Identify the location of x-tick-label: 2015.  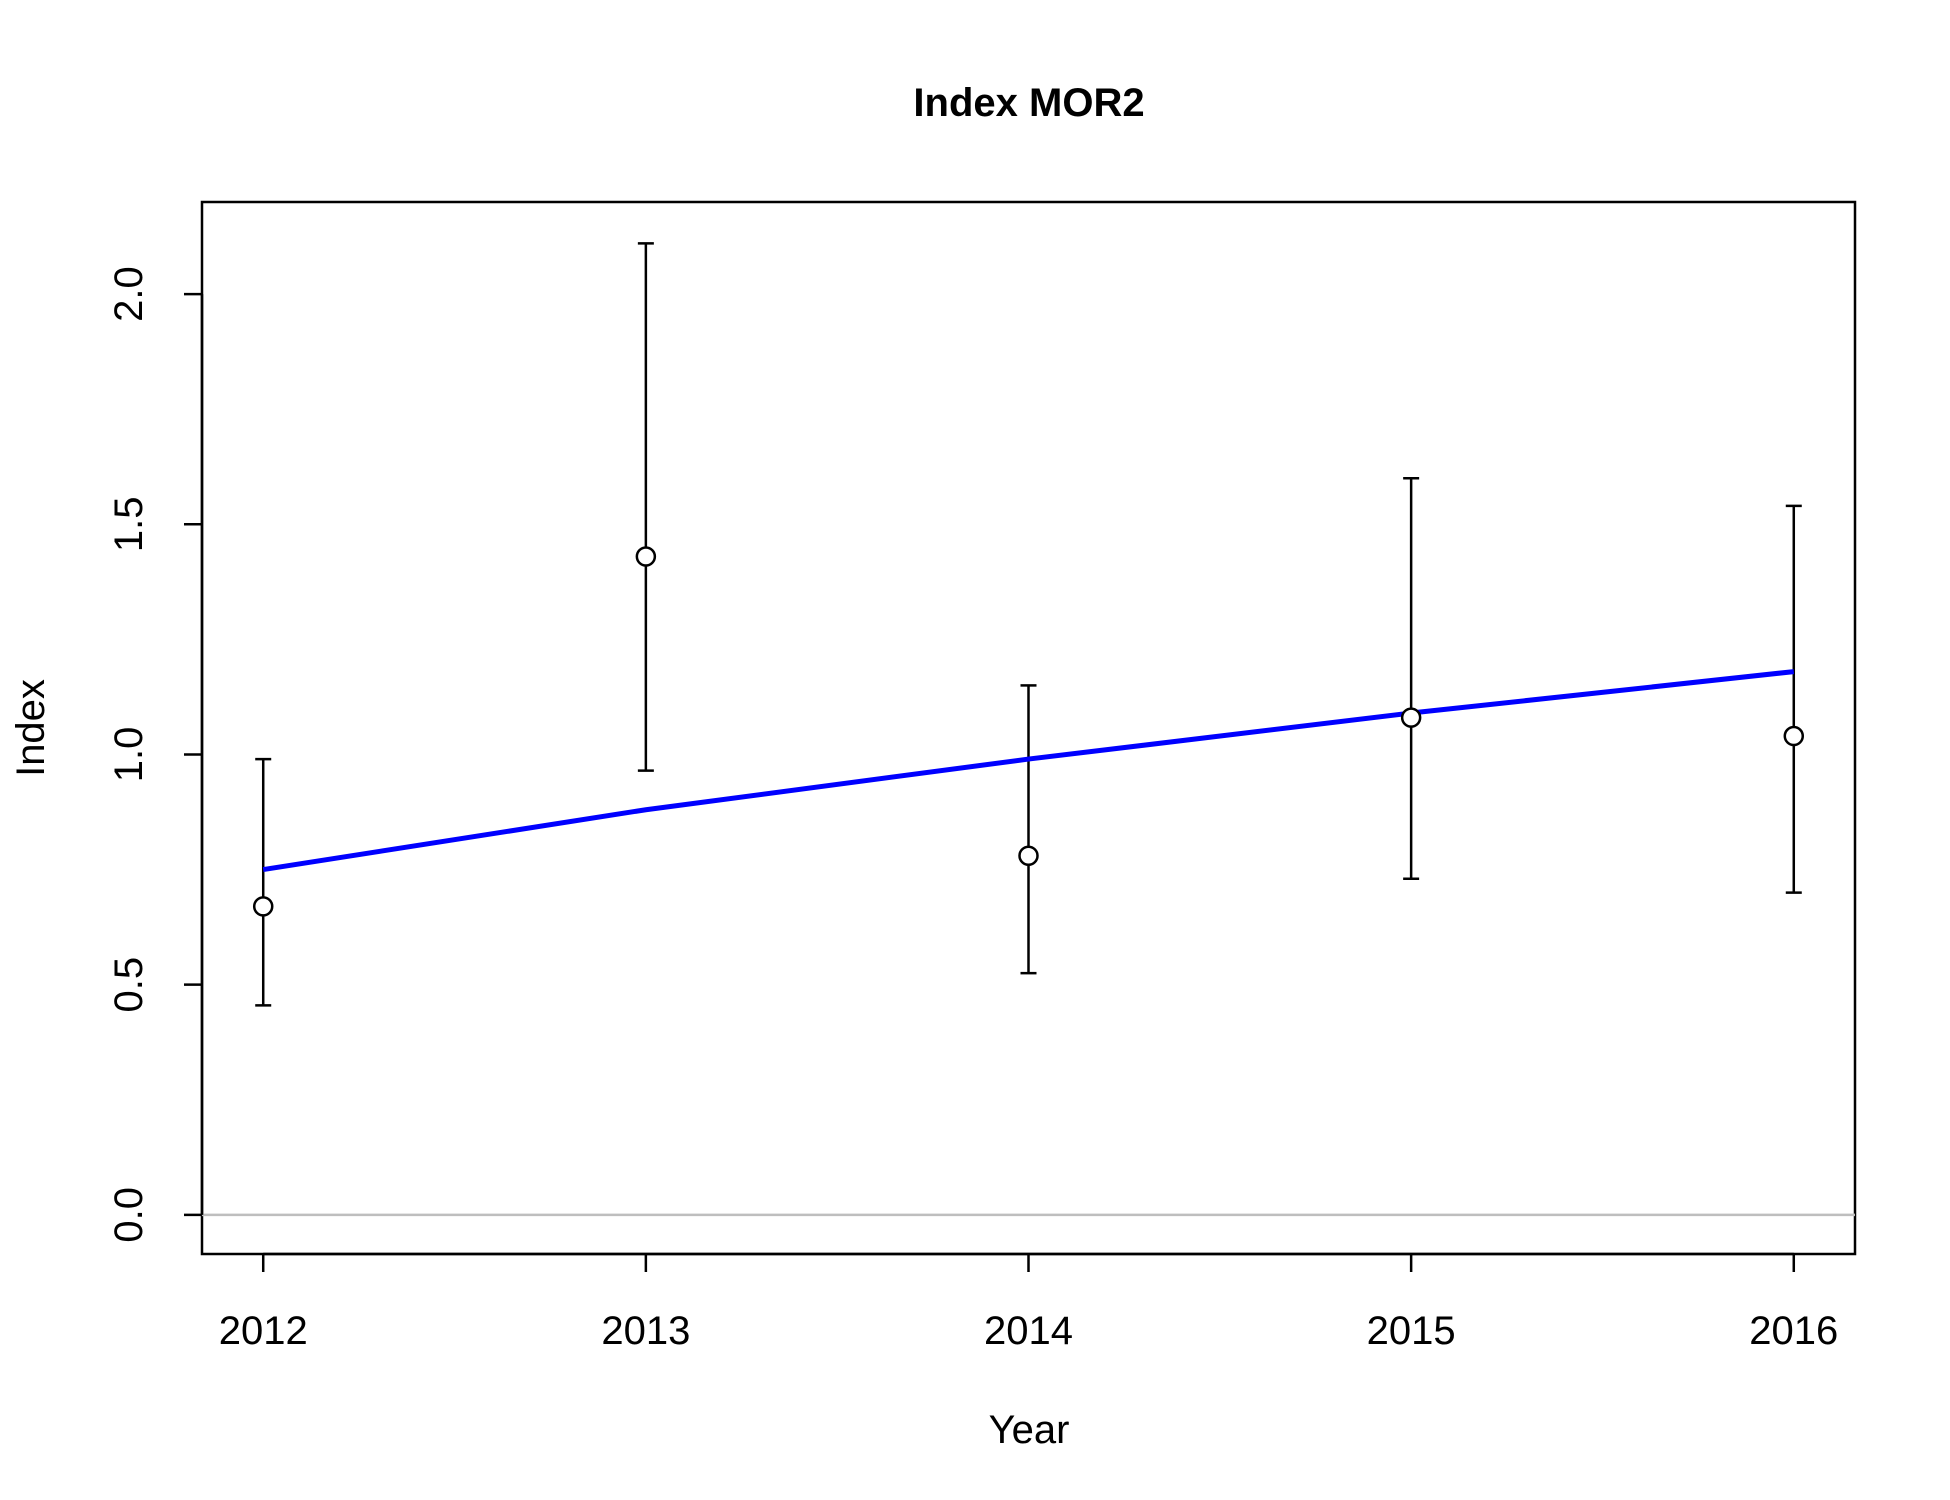
(1411, 1331).